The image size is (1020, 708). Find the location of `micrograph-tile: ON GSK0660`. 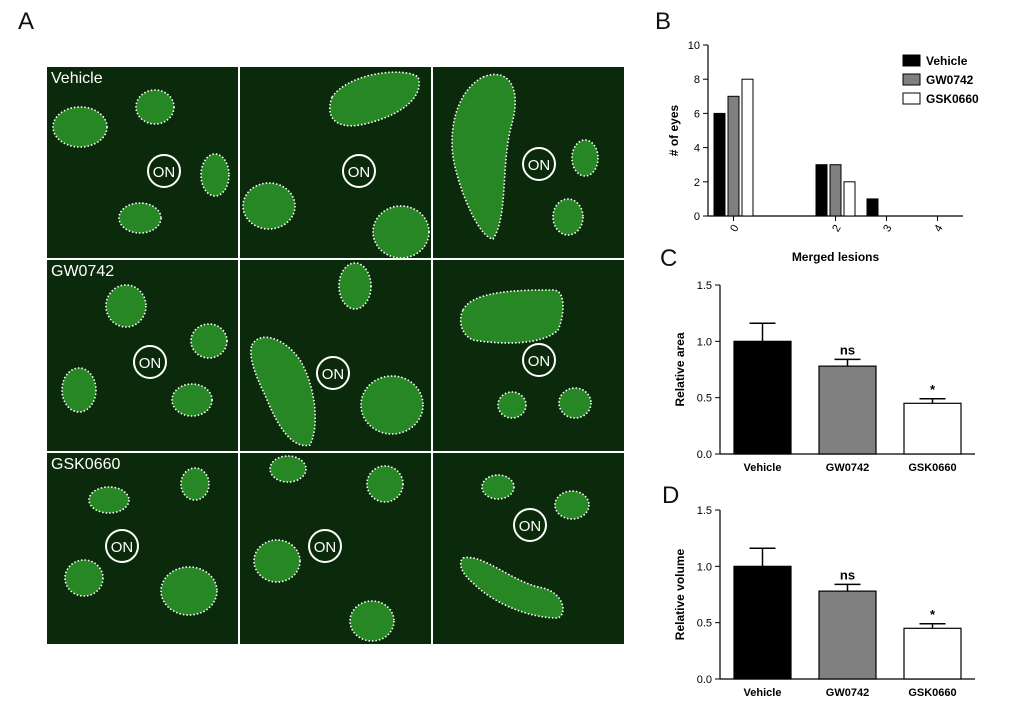

micrograph-tile: ON GSK0660 is located at coordinates (142, 548).